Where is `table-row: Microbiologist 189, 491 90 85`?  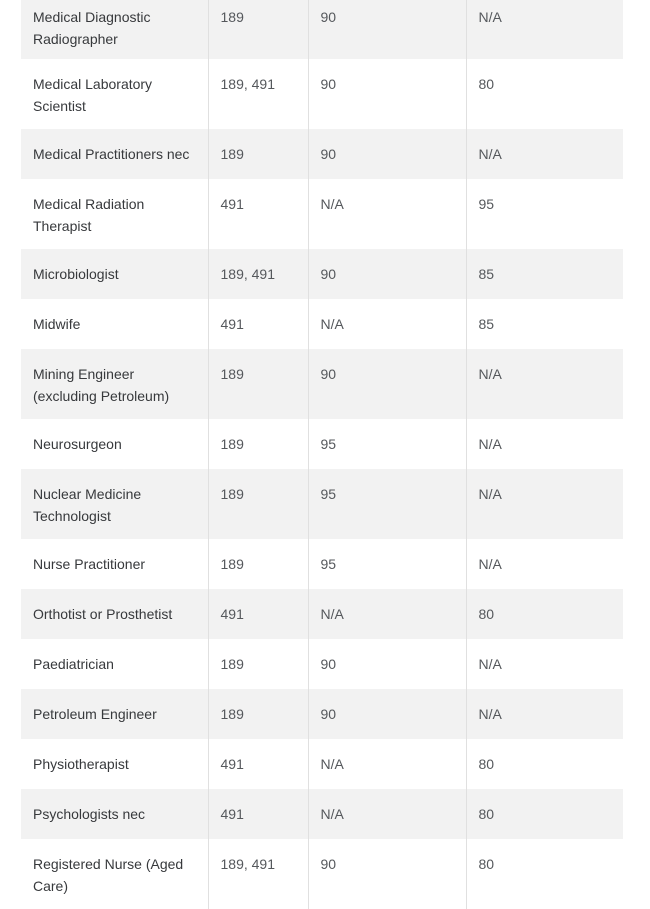 table-row: Microbiologist 189, 491 90 85 is located at coordinates (322, 274).